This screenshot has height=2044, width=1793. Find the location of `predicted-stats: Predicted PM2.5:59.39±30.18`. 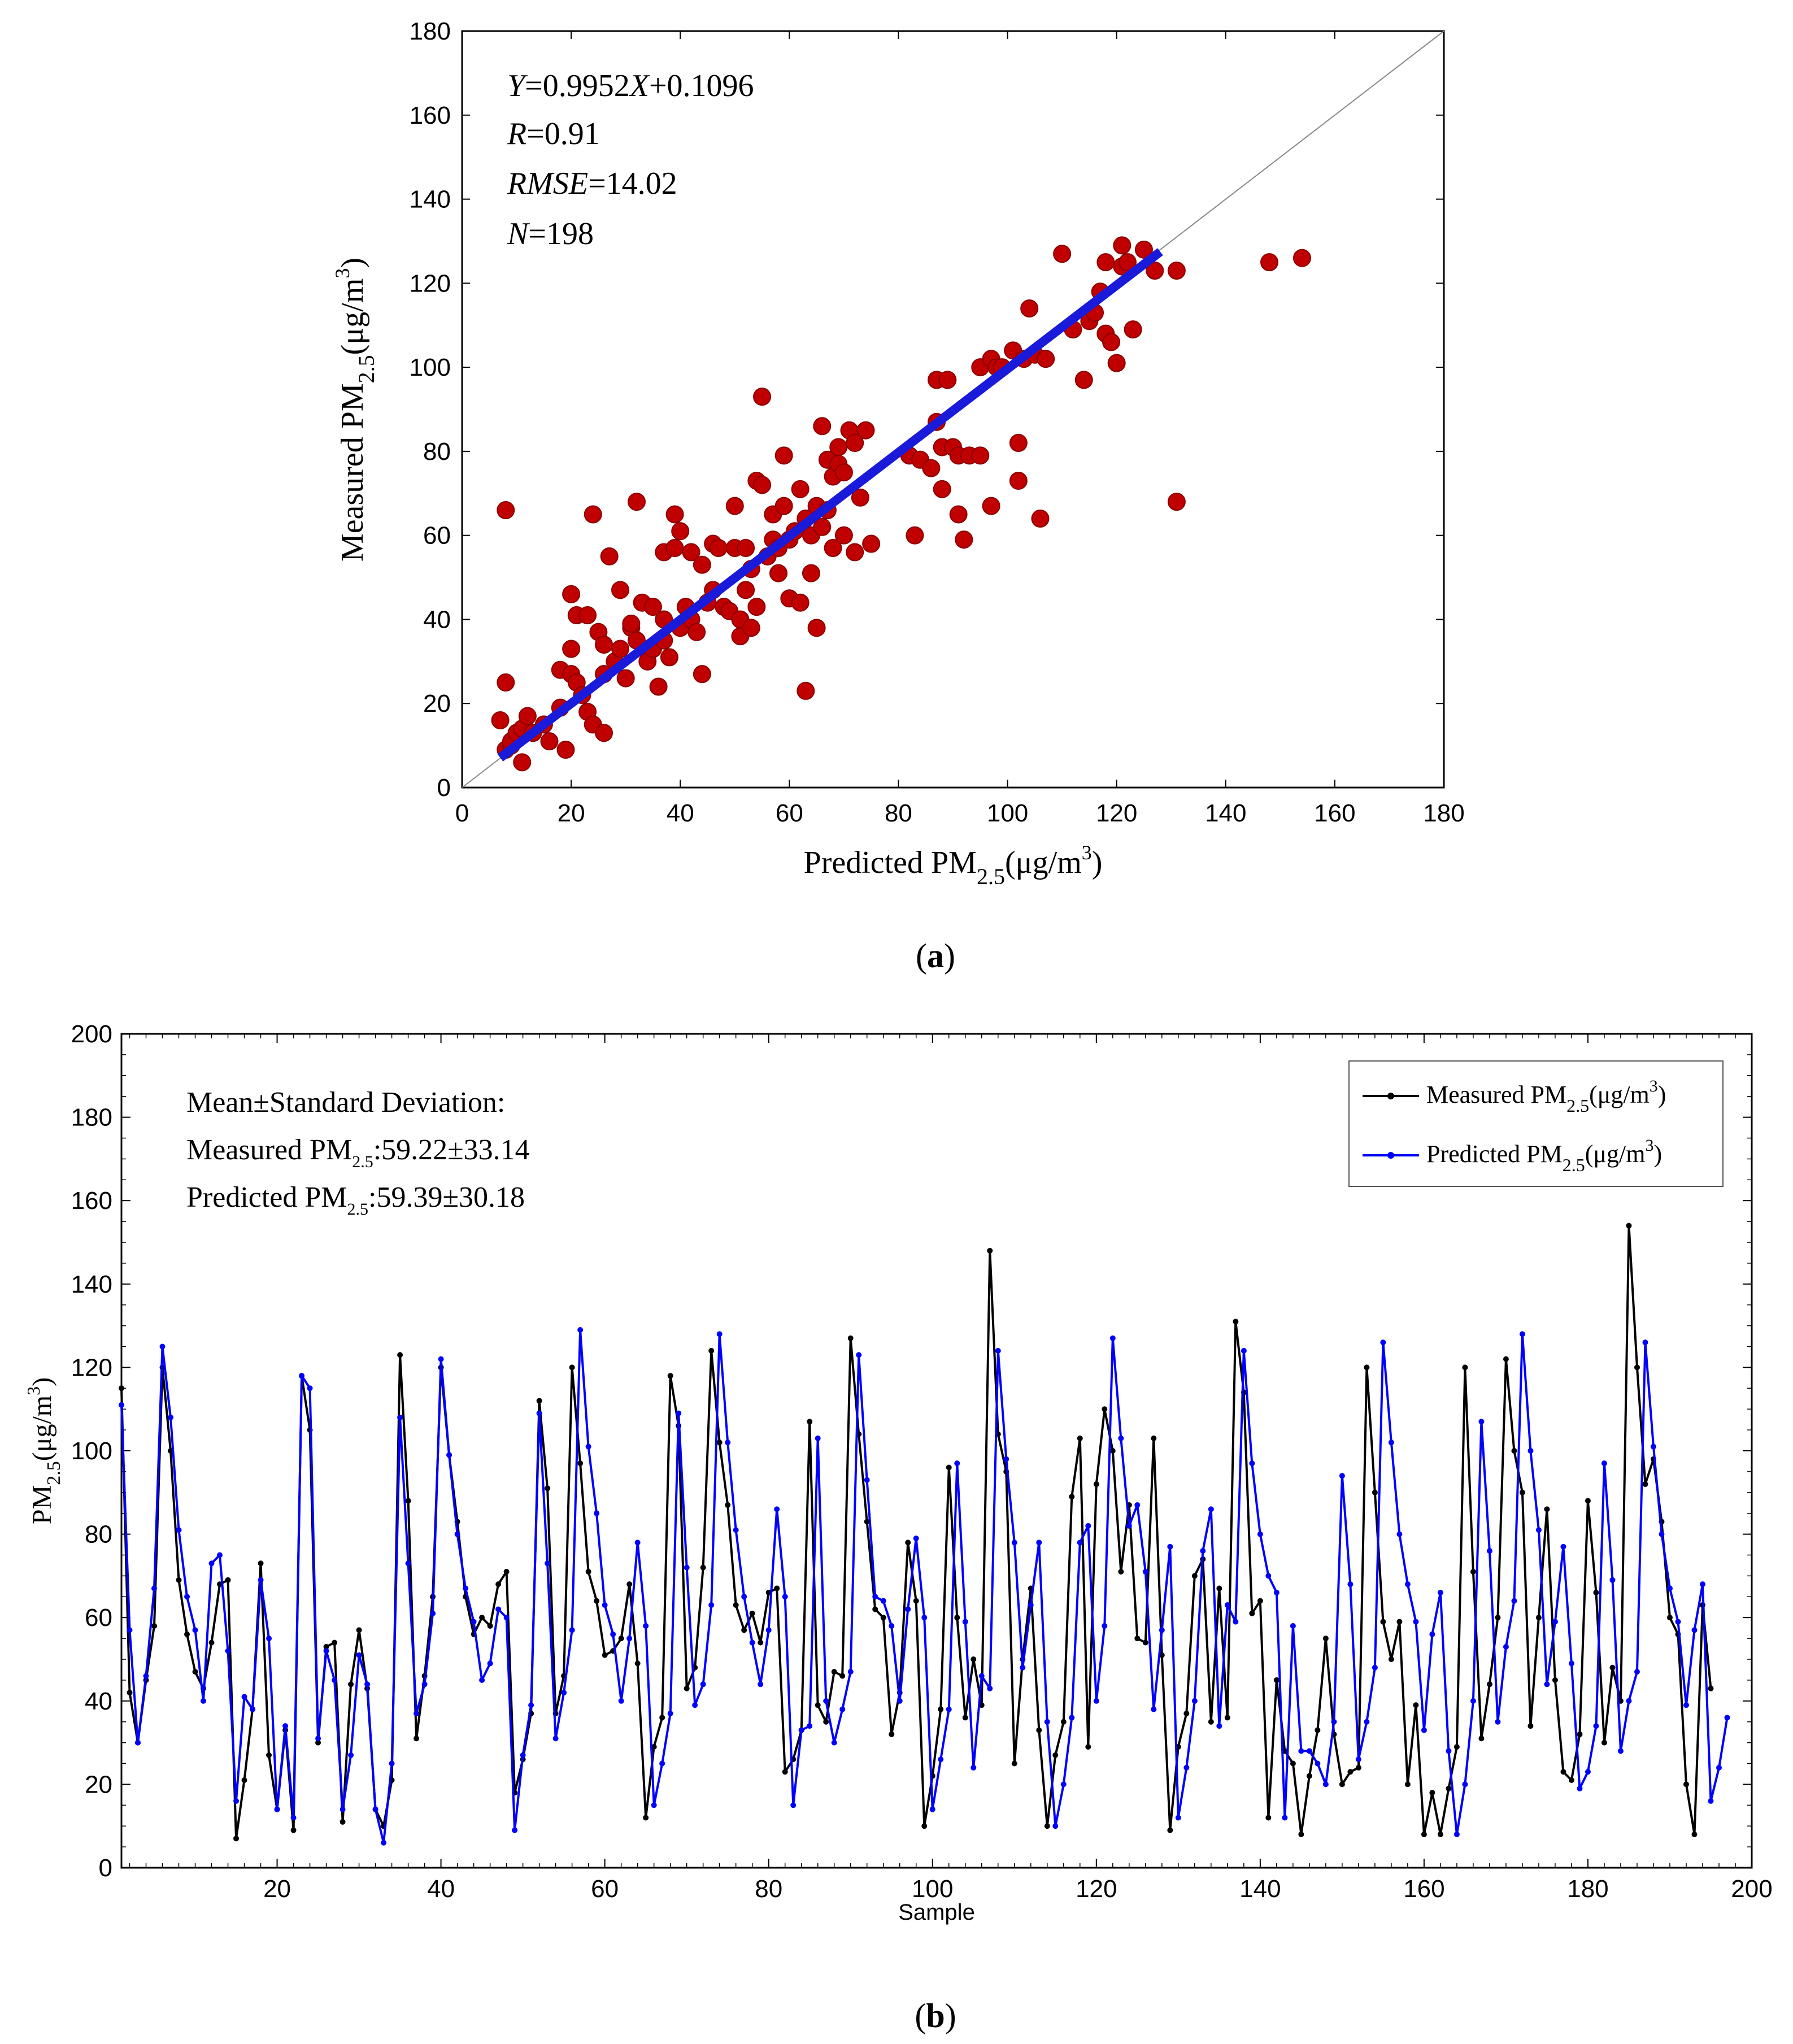

predicted-stats: Predicted PM2.5:59.39±30.18 is located at coordinates (356, 1200).